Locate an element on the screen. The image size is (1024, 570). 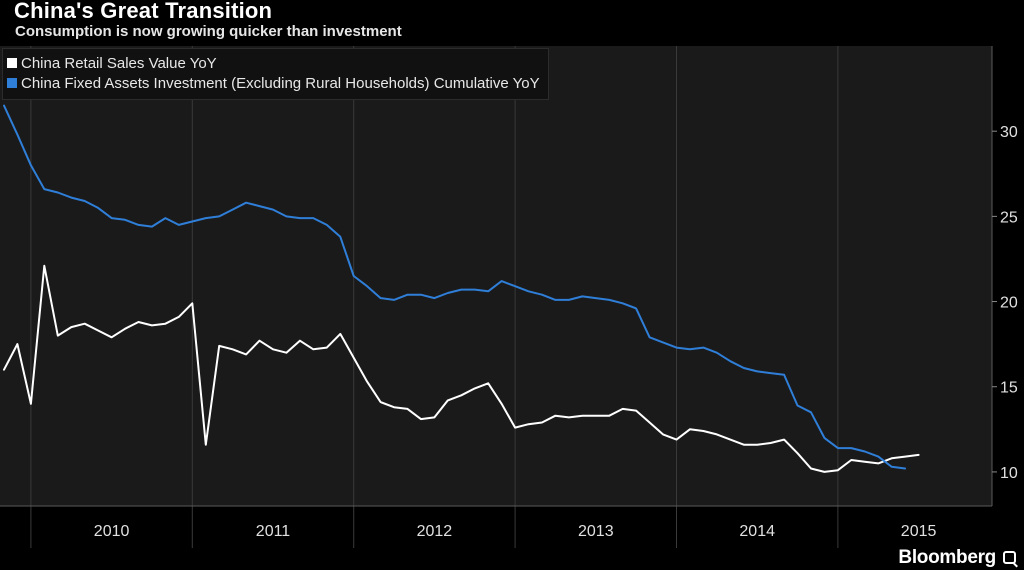
footer: Bloomberg is located at coordinates (512, 558).